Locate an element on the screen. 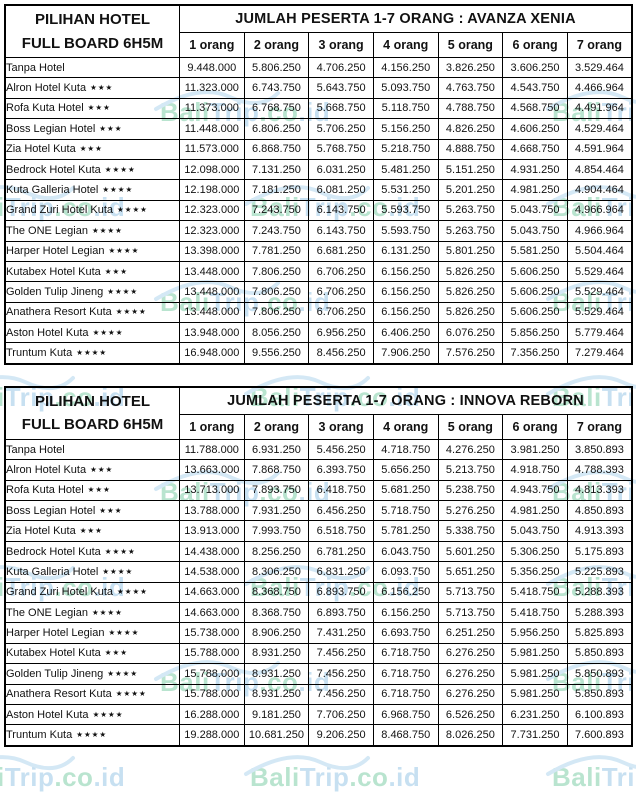 Image resolution: width=636 pixels, height=793 pixels. price-cell: 5.529.464 is located at coordinates (599, 292).